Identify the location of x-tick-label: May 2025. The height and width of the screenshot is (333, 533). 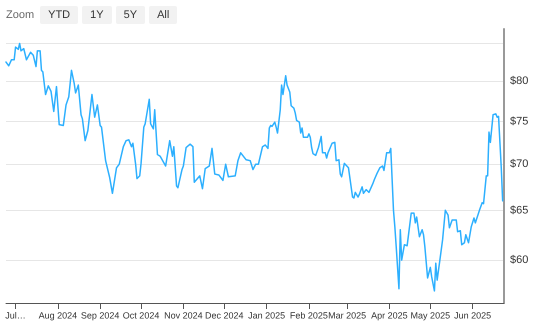
(430, 315).